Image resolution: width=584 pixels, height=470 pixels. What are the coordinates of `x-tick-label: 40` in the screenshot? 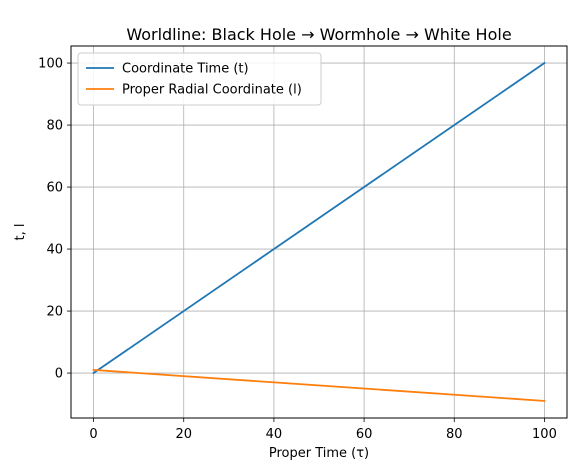 It's located at (274, 434).